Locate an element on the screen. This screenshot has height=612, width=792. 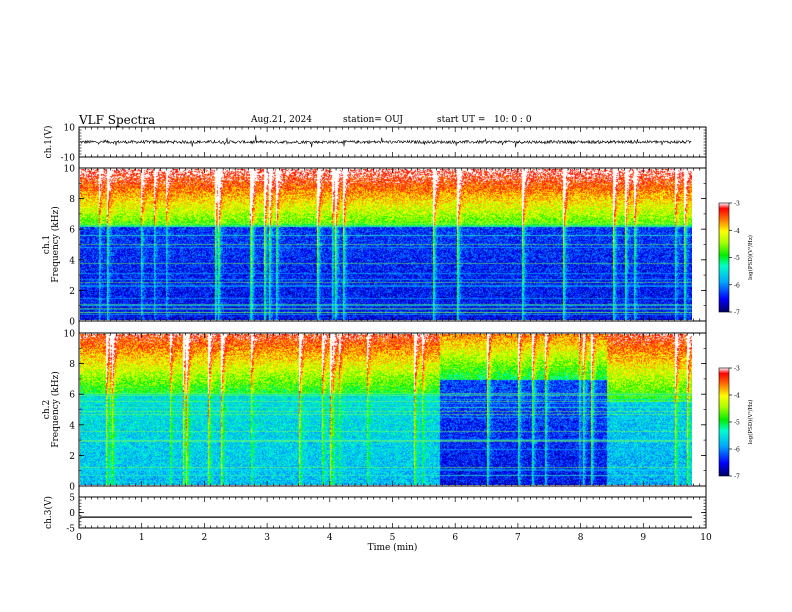
x-tick-label: 1 is located at coordinates (142, 538).